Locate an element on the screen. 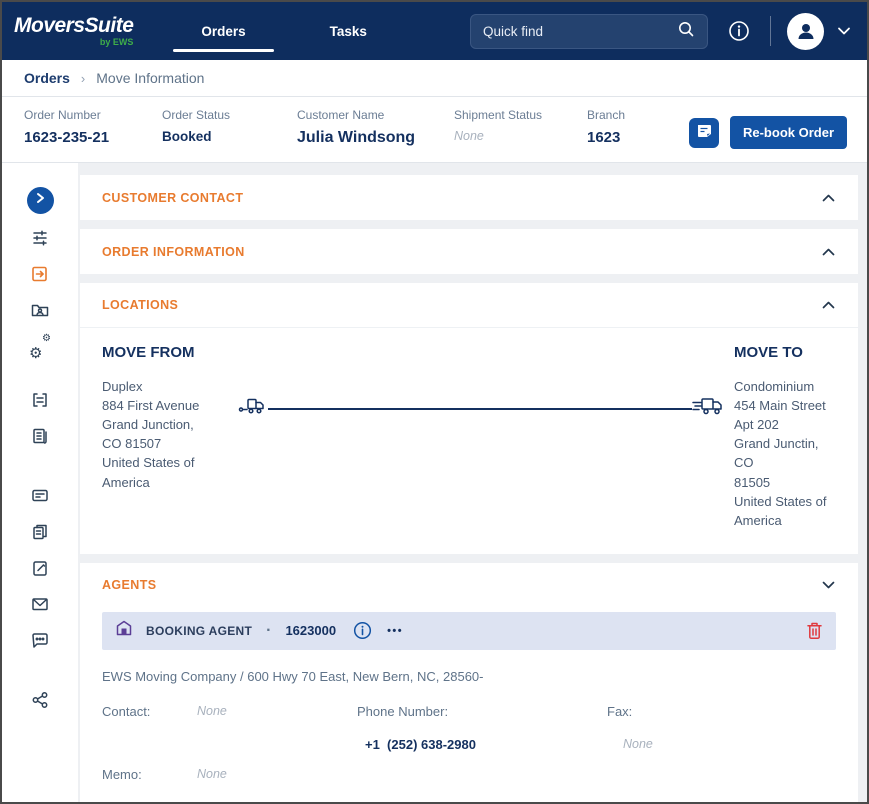  sidebar-item-move-information is located at coordinates (40, 276).